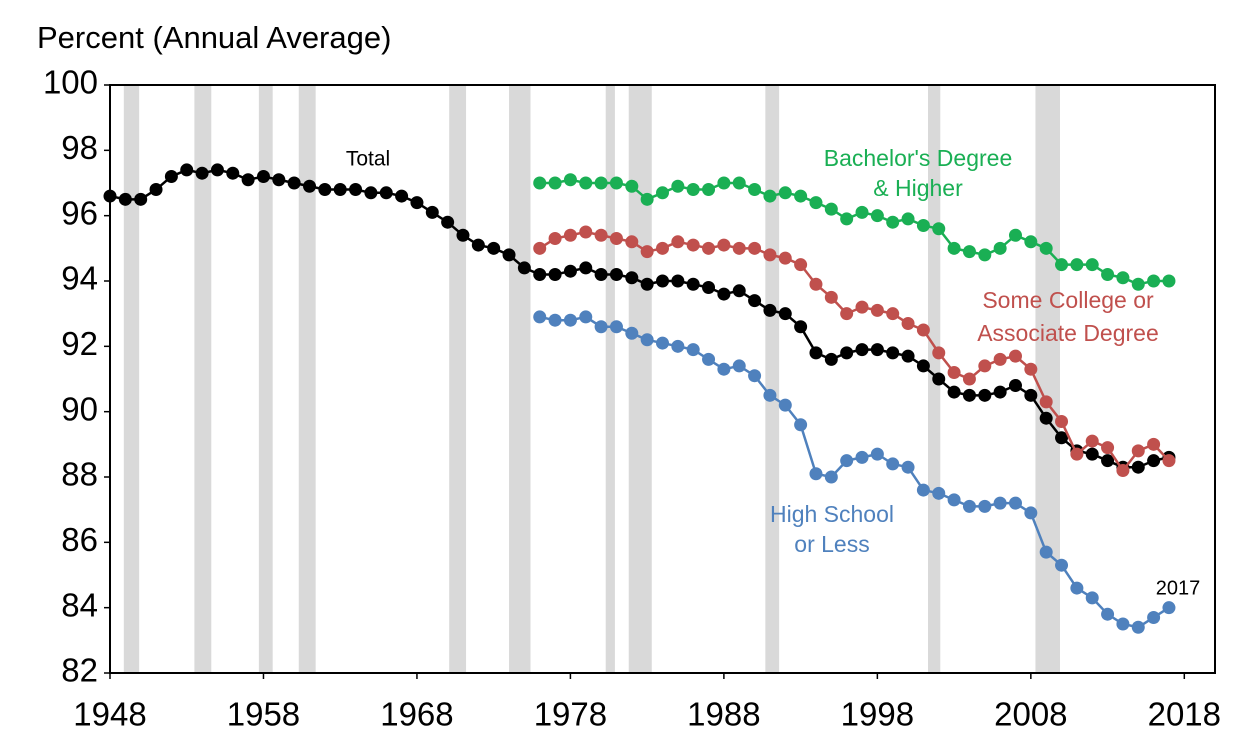  What do you see at coordinates (1030, 714) in the screenshot?
I see `x-tick-label: 2008` at bounding box center [1030, 714].